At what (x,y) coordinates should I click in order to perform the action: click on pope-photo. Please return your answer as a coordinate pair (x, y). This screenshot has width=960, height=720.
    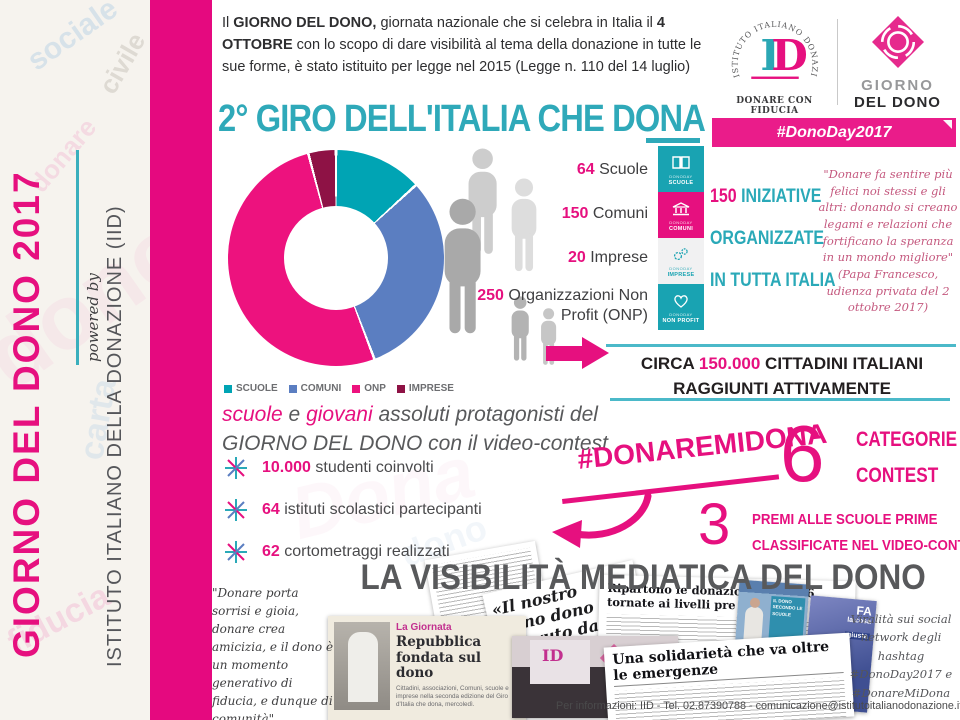
    Looking at the image, I should click on (362, 666).